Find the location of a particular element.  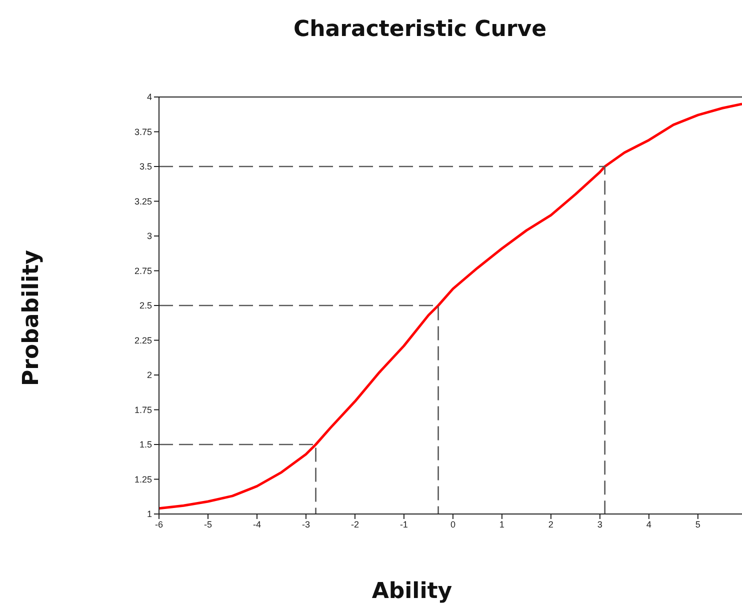

y-tick-label: 3.75 is located at coordinates (143, 131).